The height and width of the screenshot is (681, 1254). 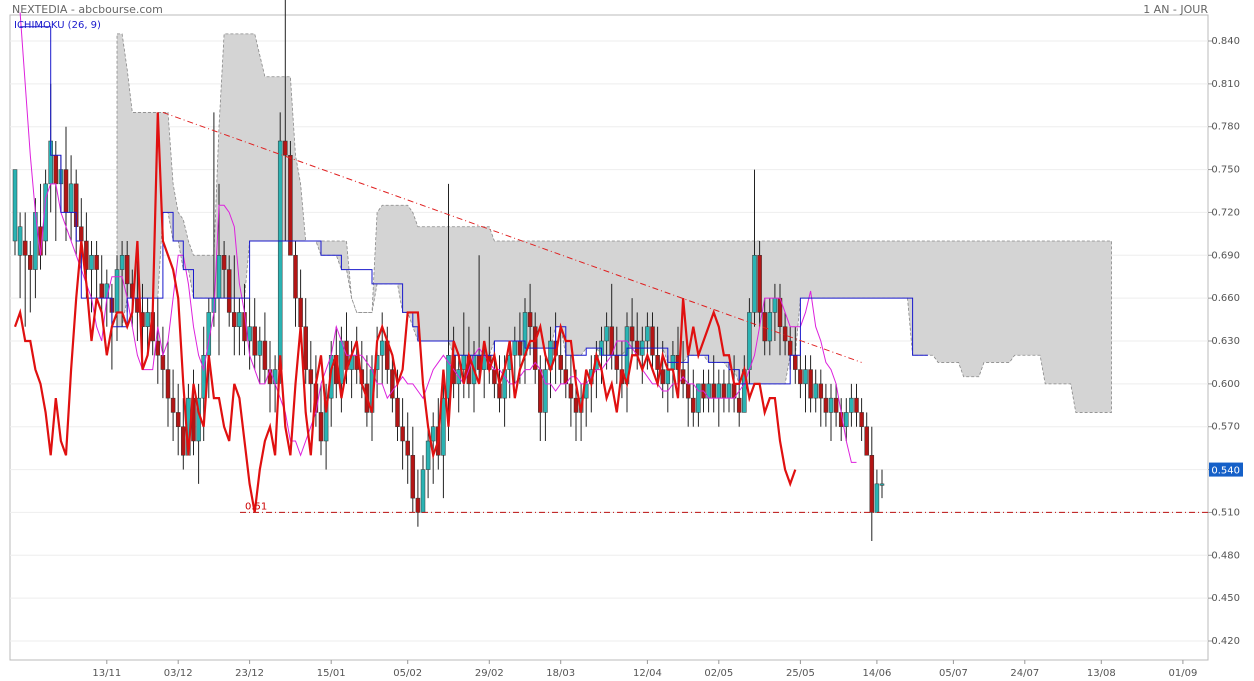 What do you see at coordinates (1225, 555) in the screenshot?
I see `y-tick-label: 0.480` at bounding box center [1225, 555].